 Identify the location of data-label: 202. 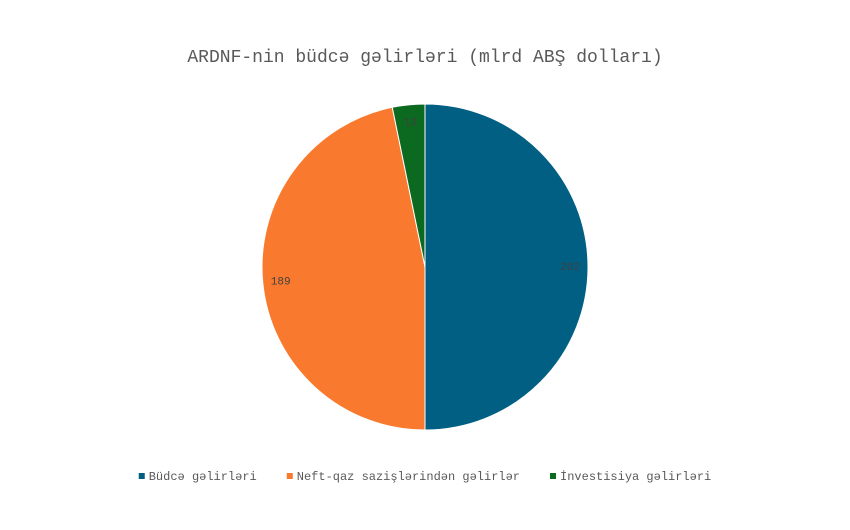
(570, 268).